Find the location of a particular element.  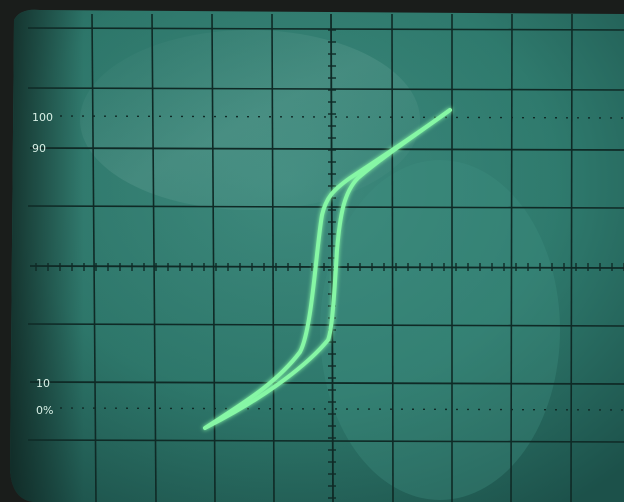

horizontal-center-axis is located at coordinates (326, 267).